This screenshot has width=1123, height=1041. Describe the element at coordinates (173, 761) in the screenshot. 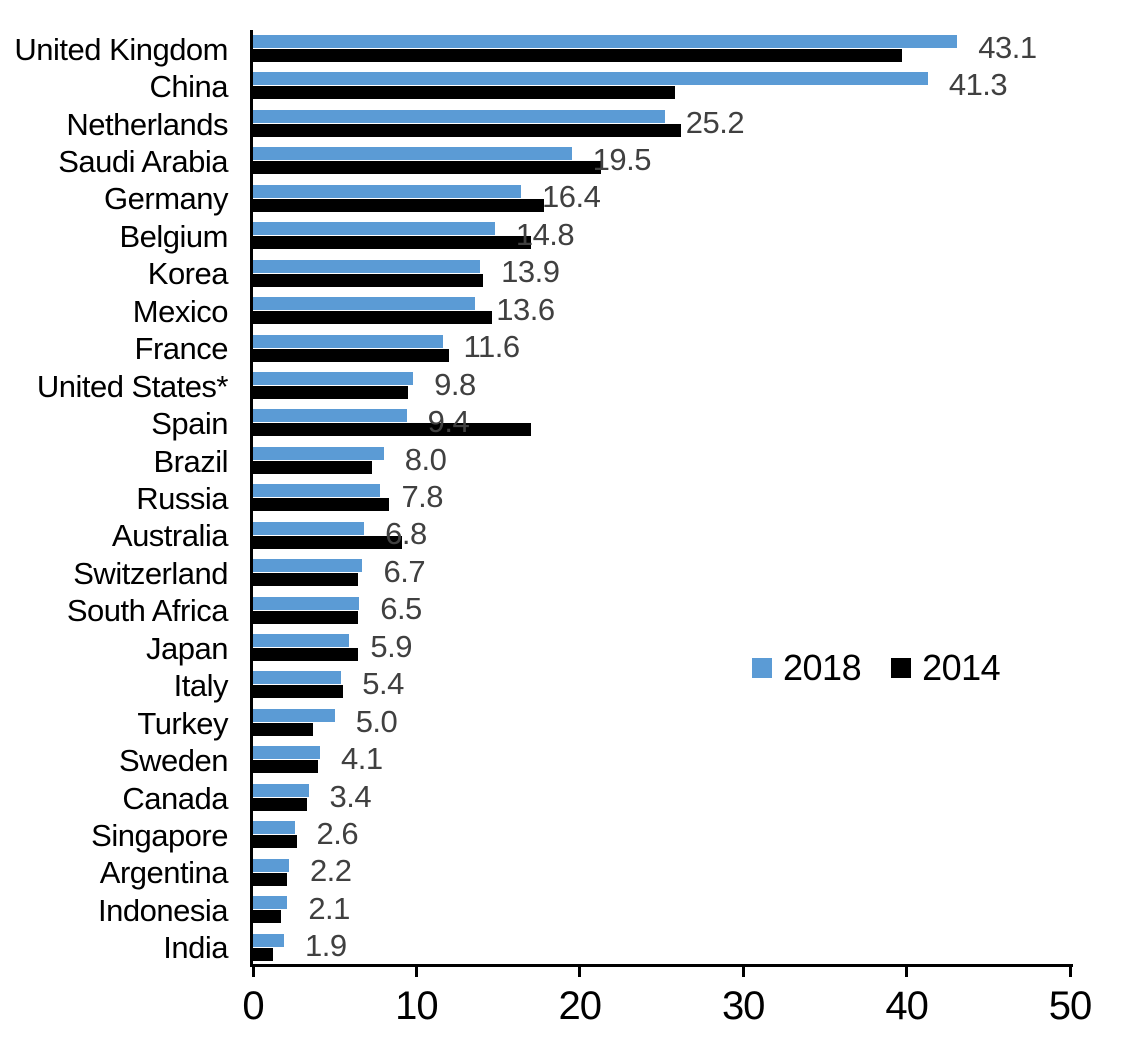

I see `category-label: Sweden` at that location.